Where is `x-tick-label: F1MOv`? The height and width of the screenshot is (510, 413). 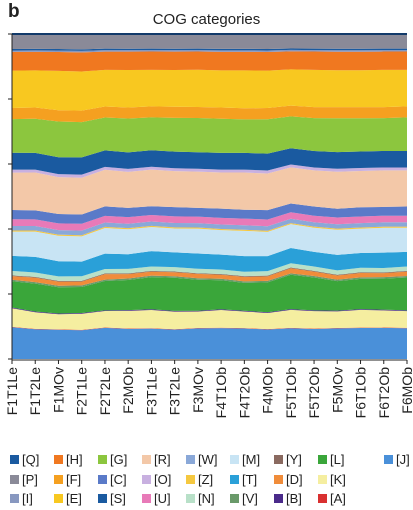 x-tick-label: F1MOv is located at coordinates (59, 390).